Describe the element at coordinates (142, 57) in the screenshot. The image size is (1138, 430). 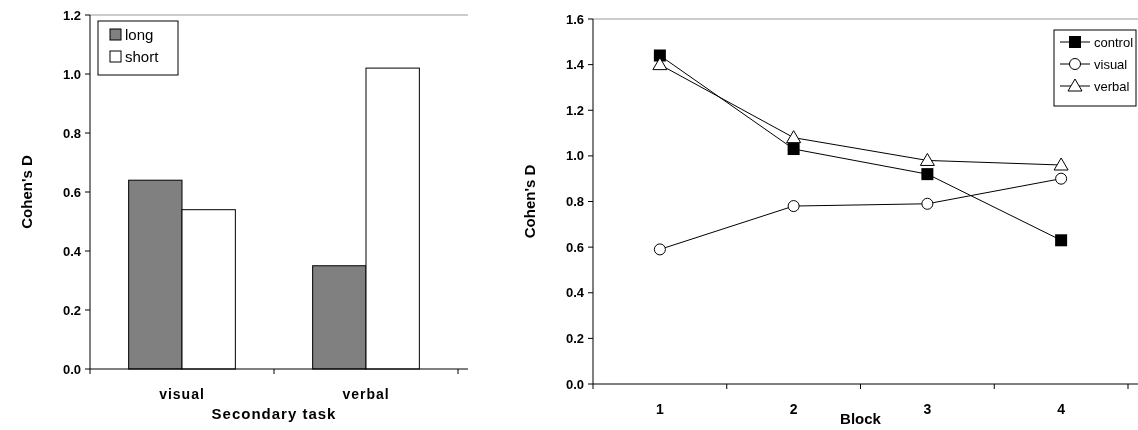
I see `legend-label: short` at that location.